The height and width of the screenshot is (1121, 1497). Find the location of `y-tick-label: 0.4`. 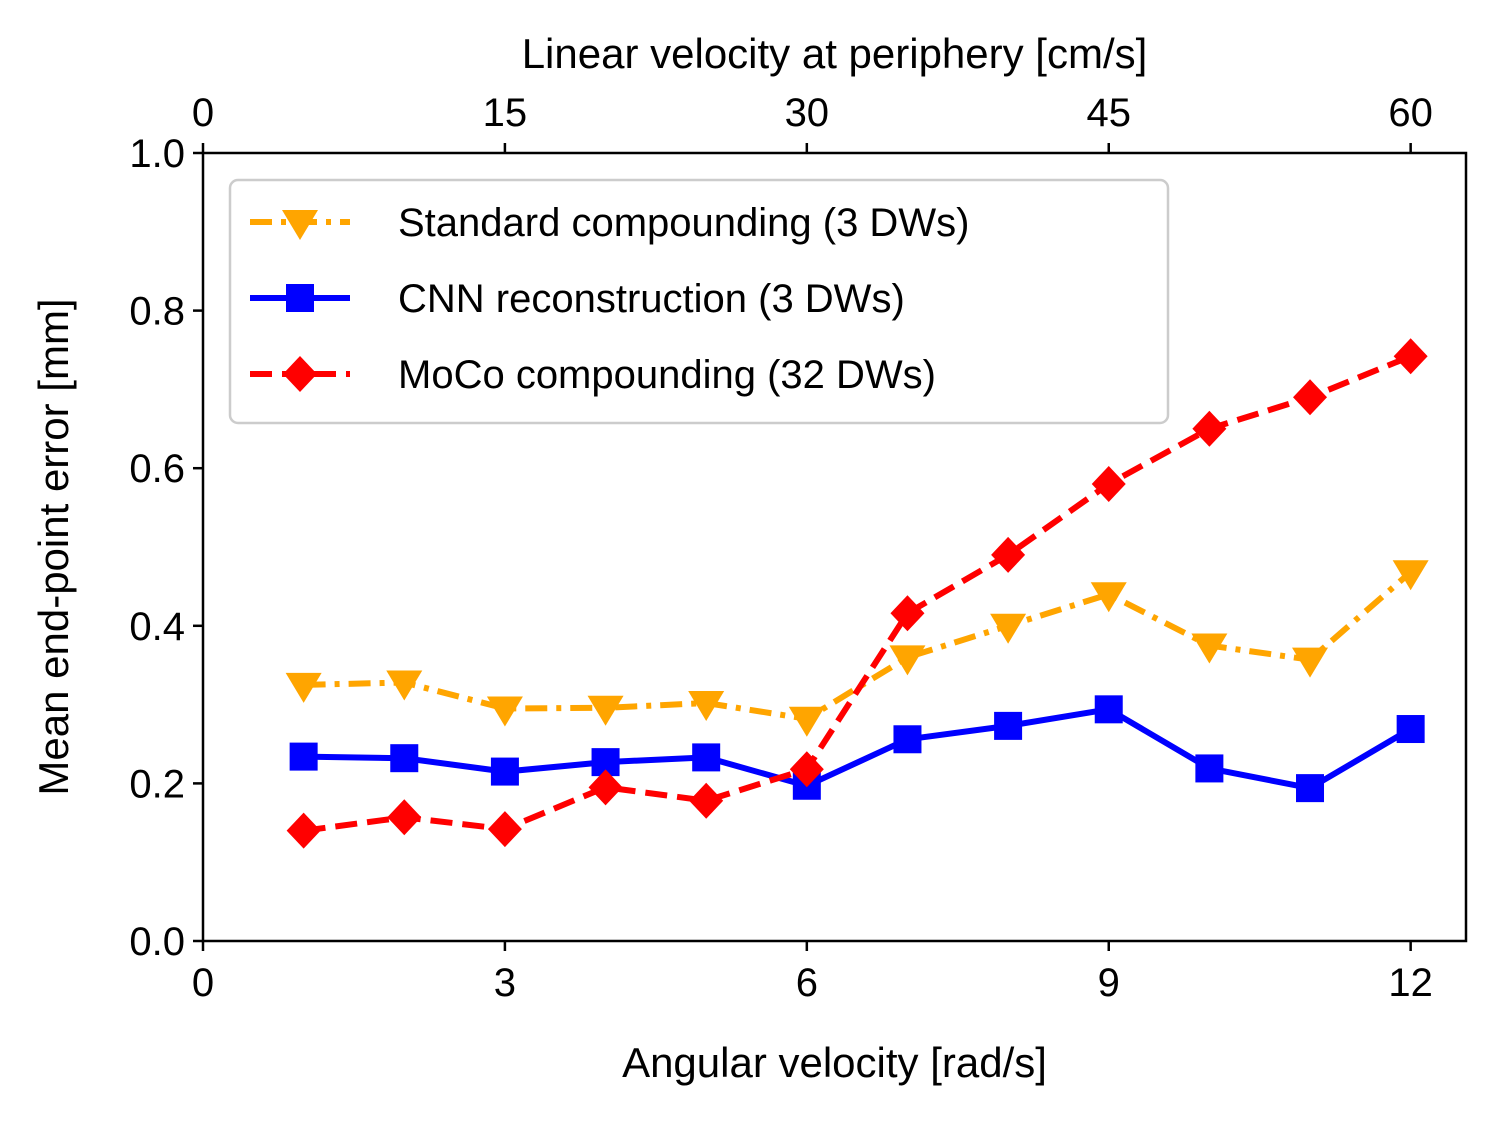

y-tick-label: 0.4 is located at coordinates (157, 627).